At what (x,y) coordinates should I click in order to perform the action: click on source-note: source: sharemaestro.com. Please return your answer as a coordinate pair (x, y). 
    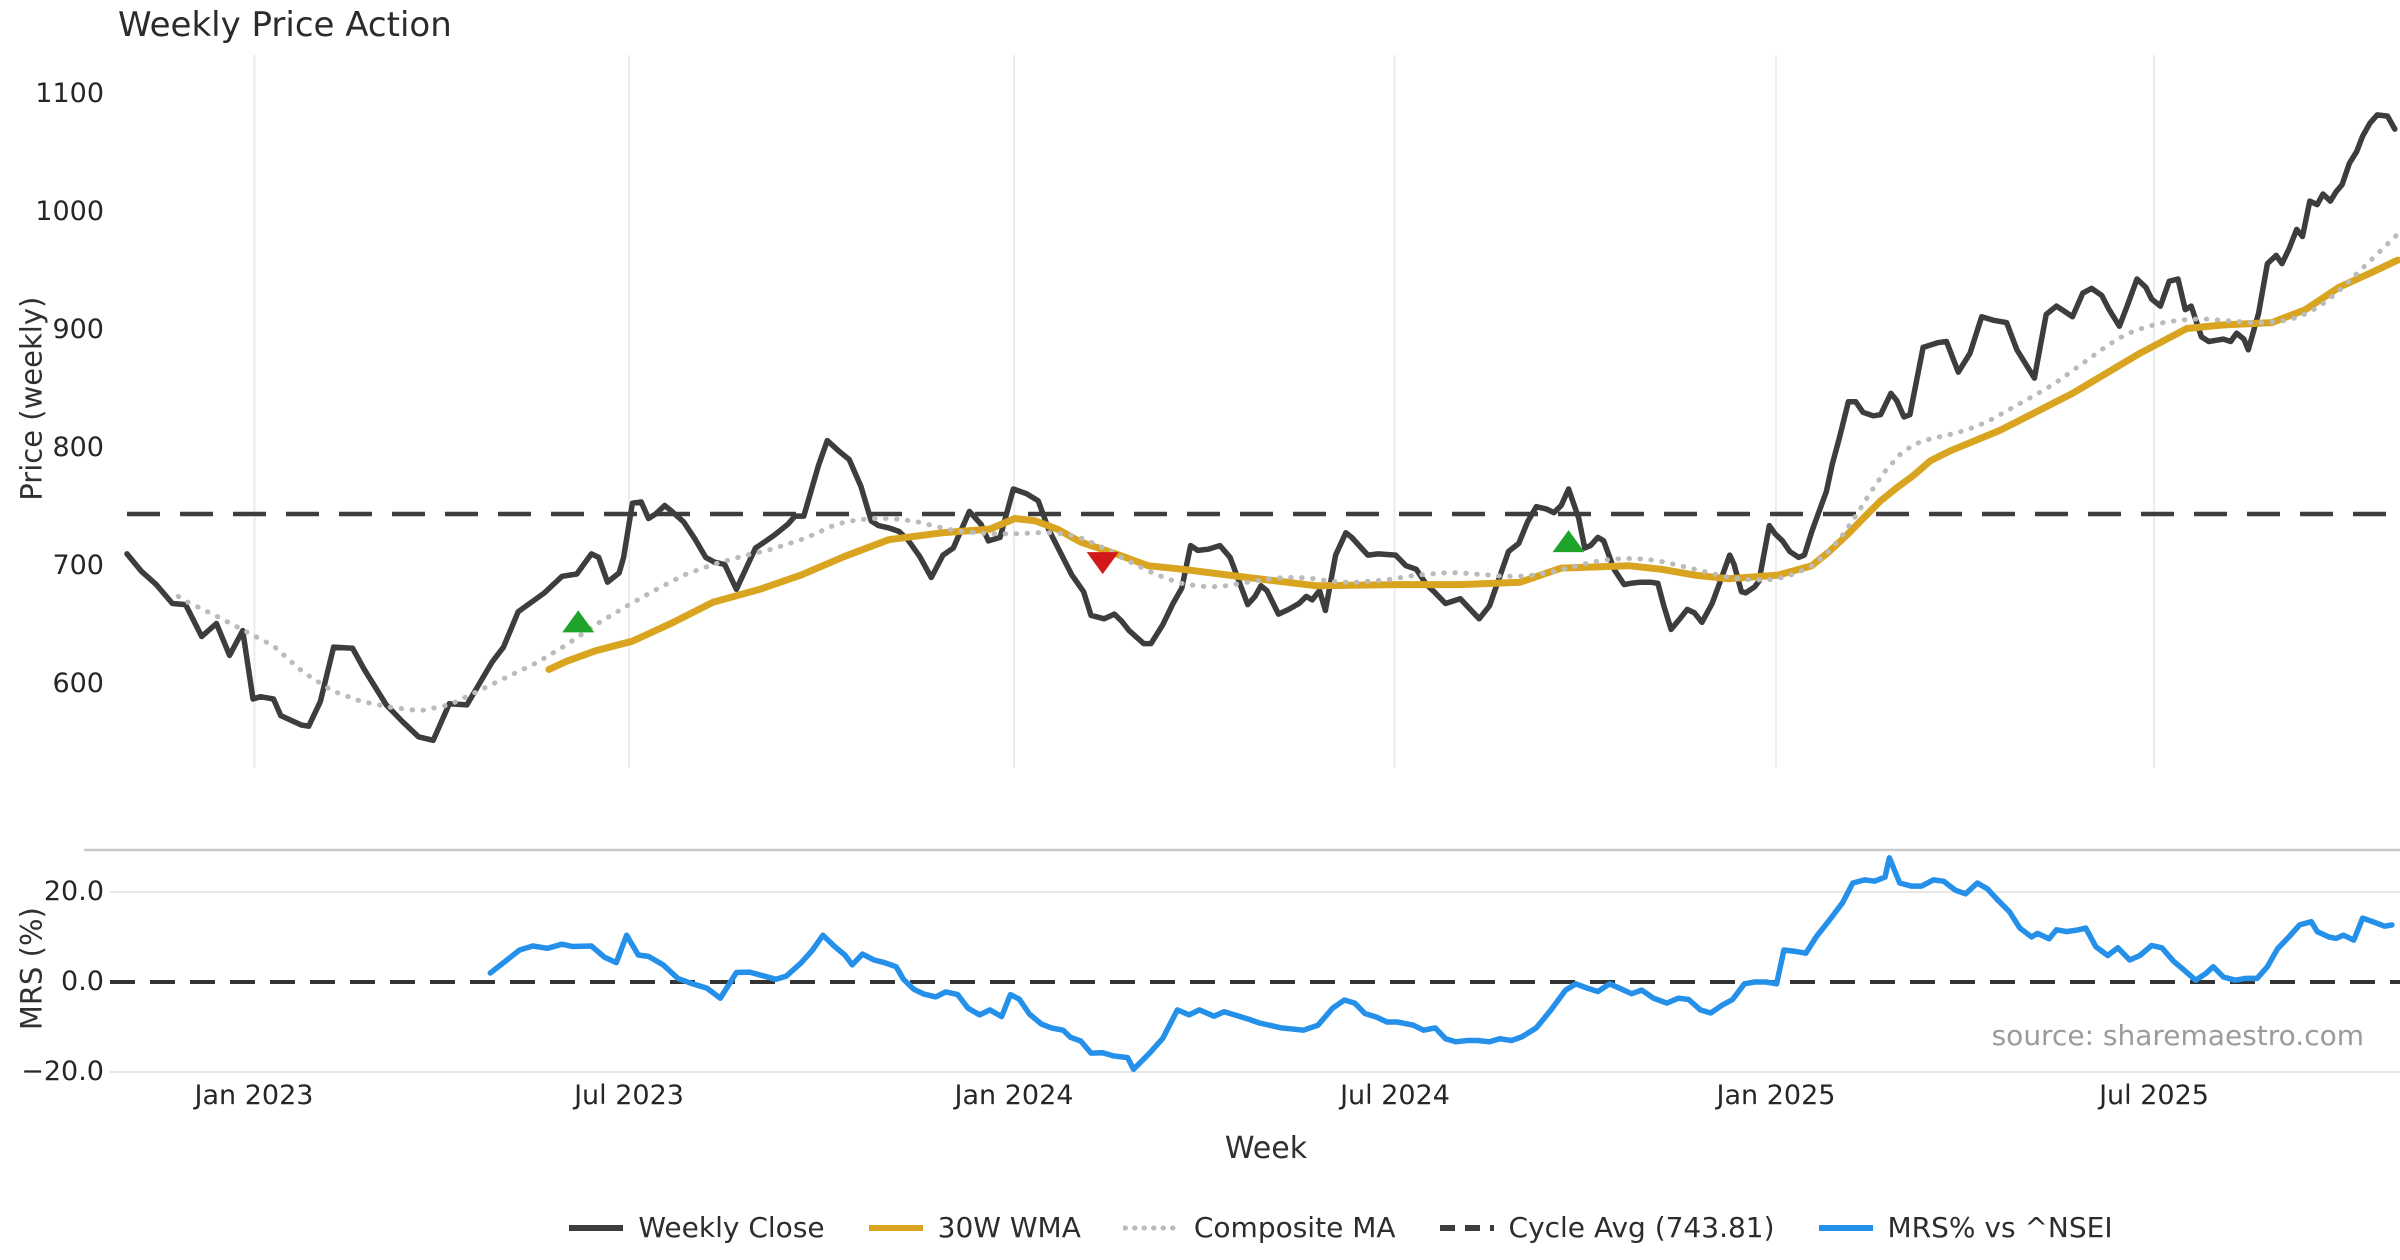
    Looking at the image, I should click on (2177, 1035).